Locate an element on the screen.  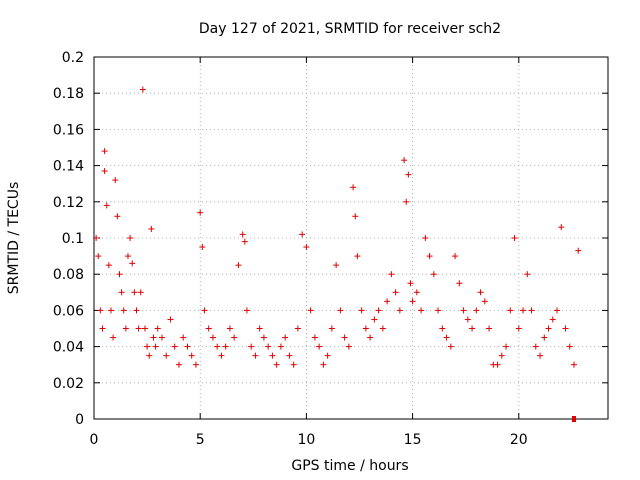
x-axis-label: GPS time / hours is located at coordinates (349, 466).